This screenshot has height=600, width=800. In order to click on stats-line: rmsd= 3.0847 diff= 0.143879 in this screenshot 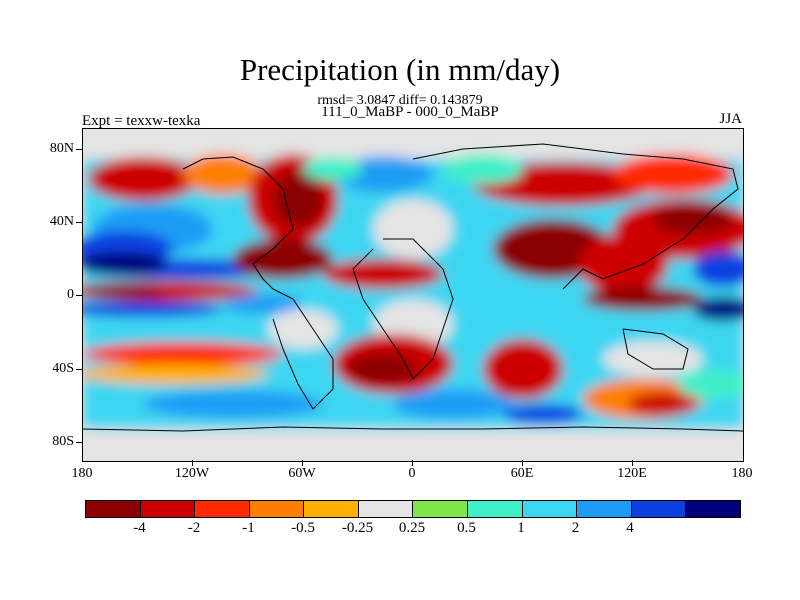, I will do `click(400, 100)`.